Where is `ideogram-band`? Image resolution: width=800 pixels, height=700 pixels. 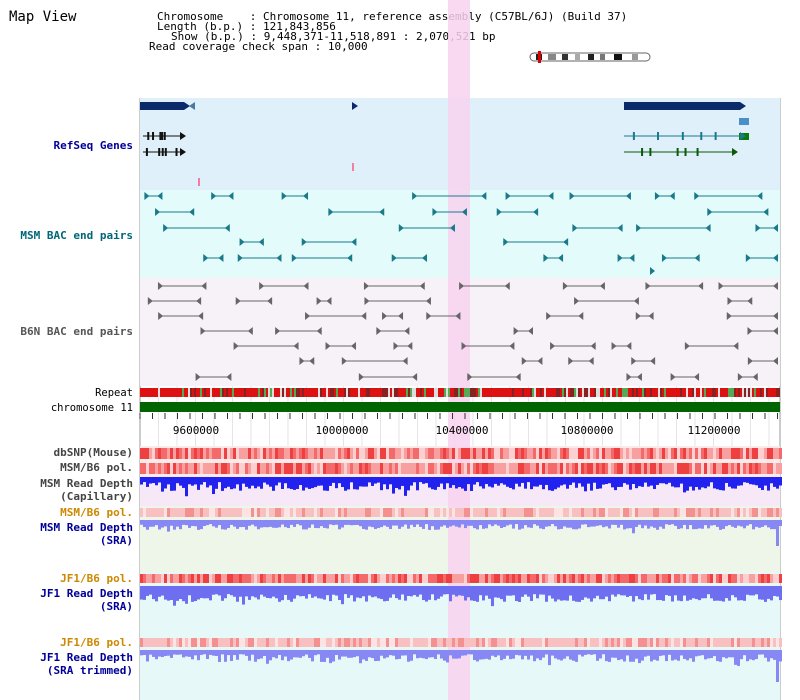
ideogram-band is located at coordinates (577, 57).